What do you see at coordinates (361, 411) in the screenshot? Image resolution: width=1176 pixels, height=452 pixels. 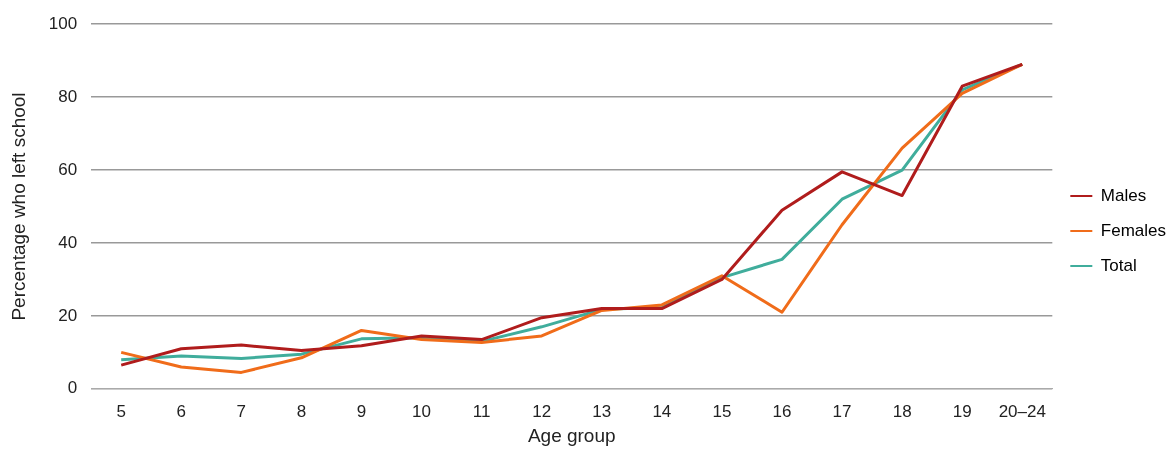 I see `x-tick-label: 9` at bounding box center [361, 411].